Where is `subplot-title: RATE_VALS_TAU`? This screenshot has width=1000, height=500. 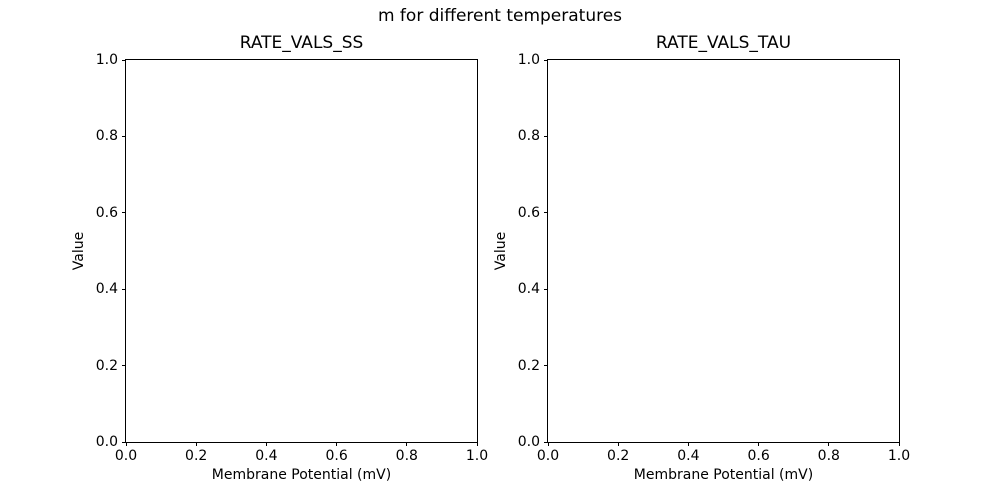 subplot-title: RATE_VALS_TAU is located at coordinates (723, 43).